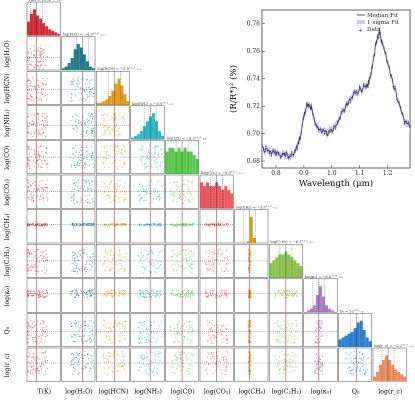 The image size is (415, 416). Describe the element at coordinates (152, 121) in the screenshot. I see `hist-panel-3: log(NH₃) = −5.9⁺¹·¹₋₃.₃` at that location.